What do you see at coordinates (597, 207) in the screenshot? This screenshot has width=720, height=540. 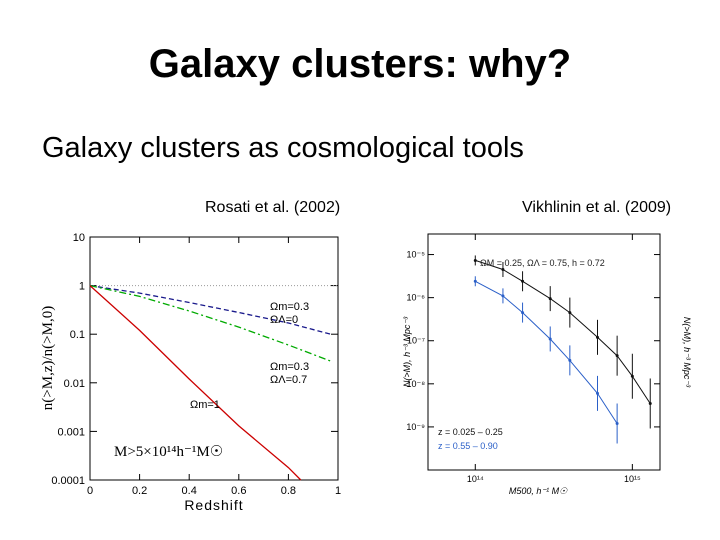 I see `right-plot-citation: Vikhlinin et al. (2009)` at bounding box center [597, 207].